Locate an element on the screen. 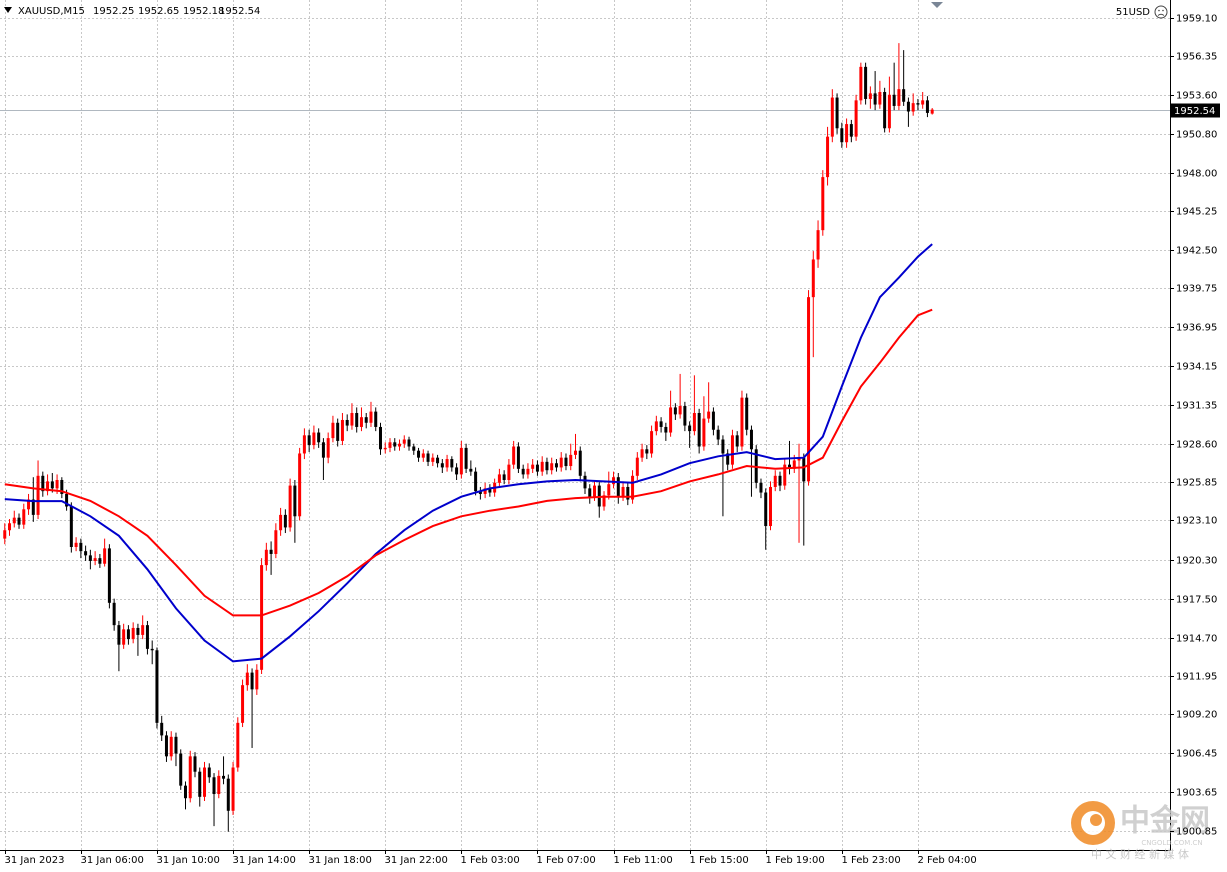  y-tick-label: 1959.10 is located at coordinates (1196, 19).